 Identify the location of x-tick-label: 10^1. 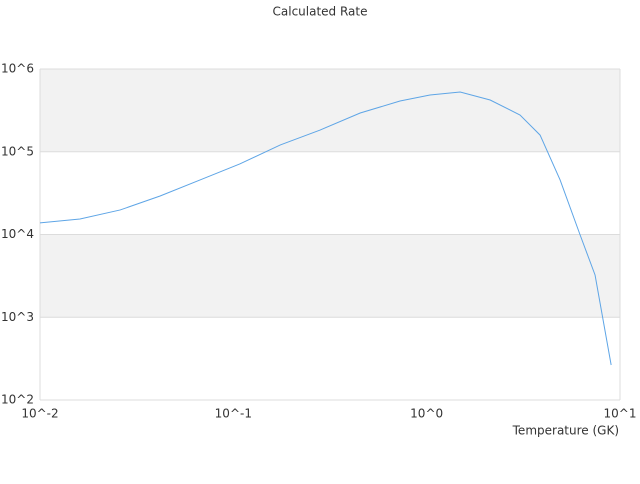
(620, 414).